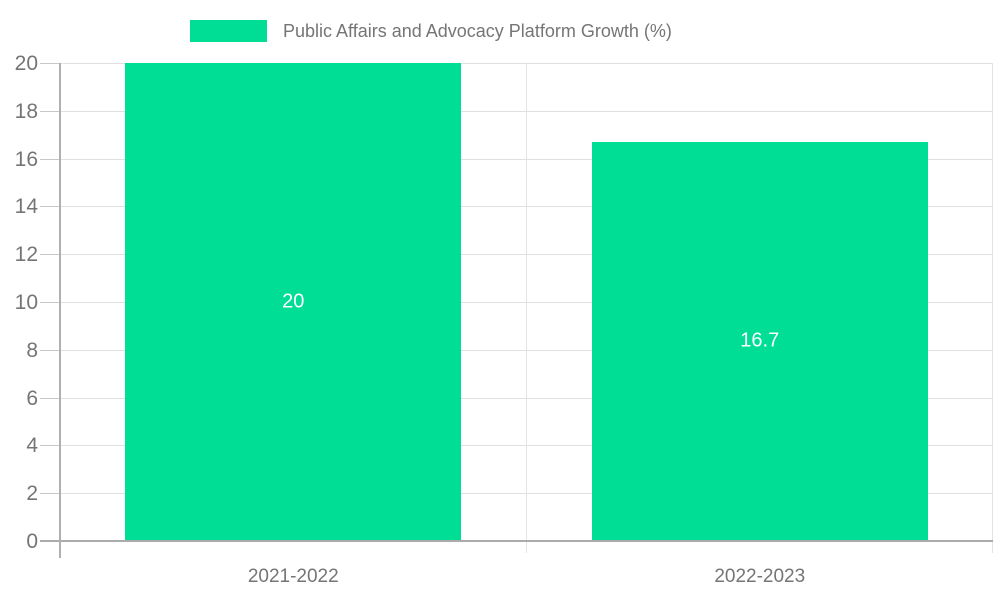  What do you see at coordinates (26, 302) in the screenshot?
I see `y-tick-label: 10` at bounding box center [26, 302].